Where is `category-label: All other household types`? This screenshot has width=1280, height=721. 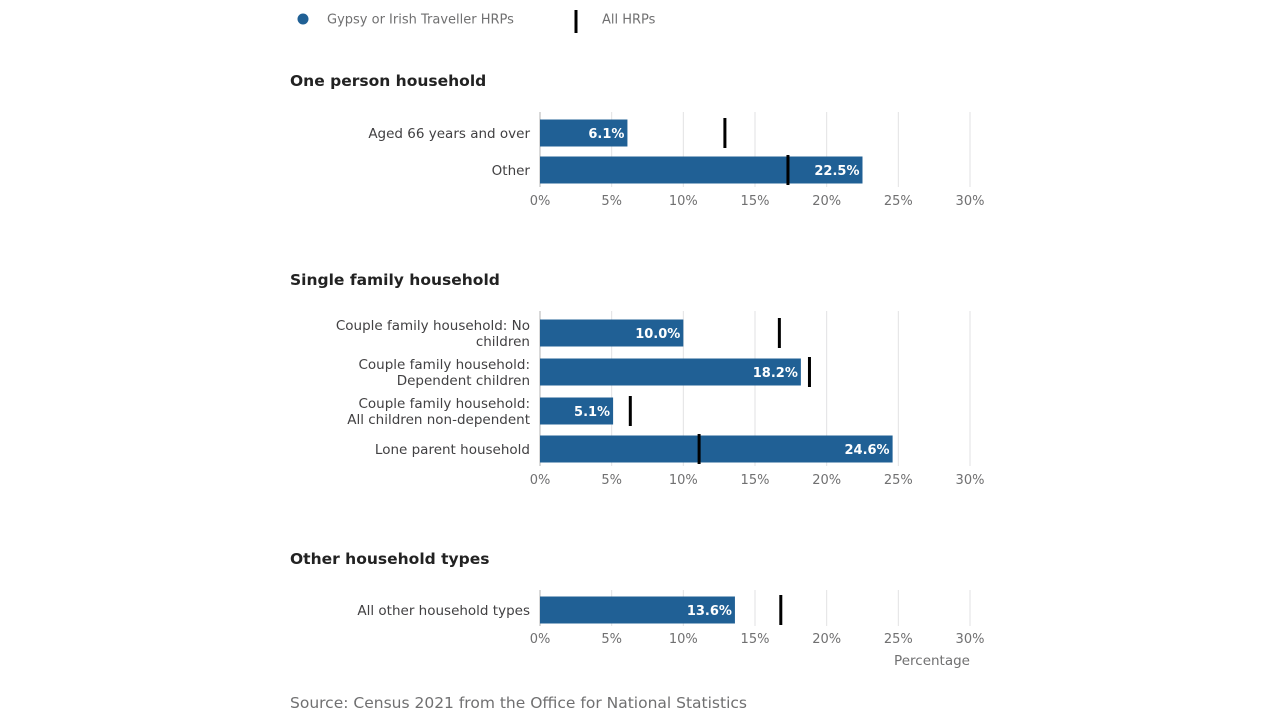
category-label: All other household types is located at coordinates (443, 611).